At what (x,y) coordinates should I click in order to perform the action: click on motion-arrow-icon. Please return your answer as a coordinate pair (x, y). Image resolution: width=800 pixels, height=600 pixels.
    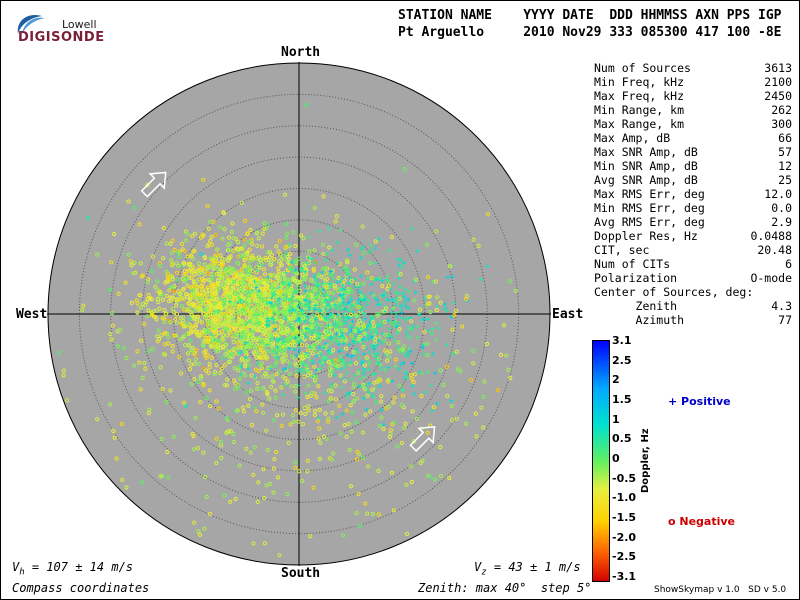
    Looking at the image, I should click on (153, 184).